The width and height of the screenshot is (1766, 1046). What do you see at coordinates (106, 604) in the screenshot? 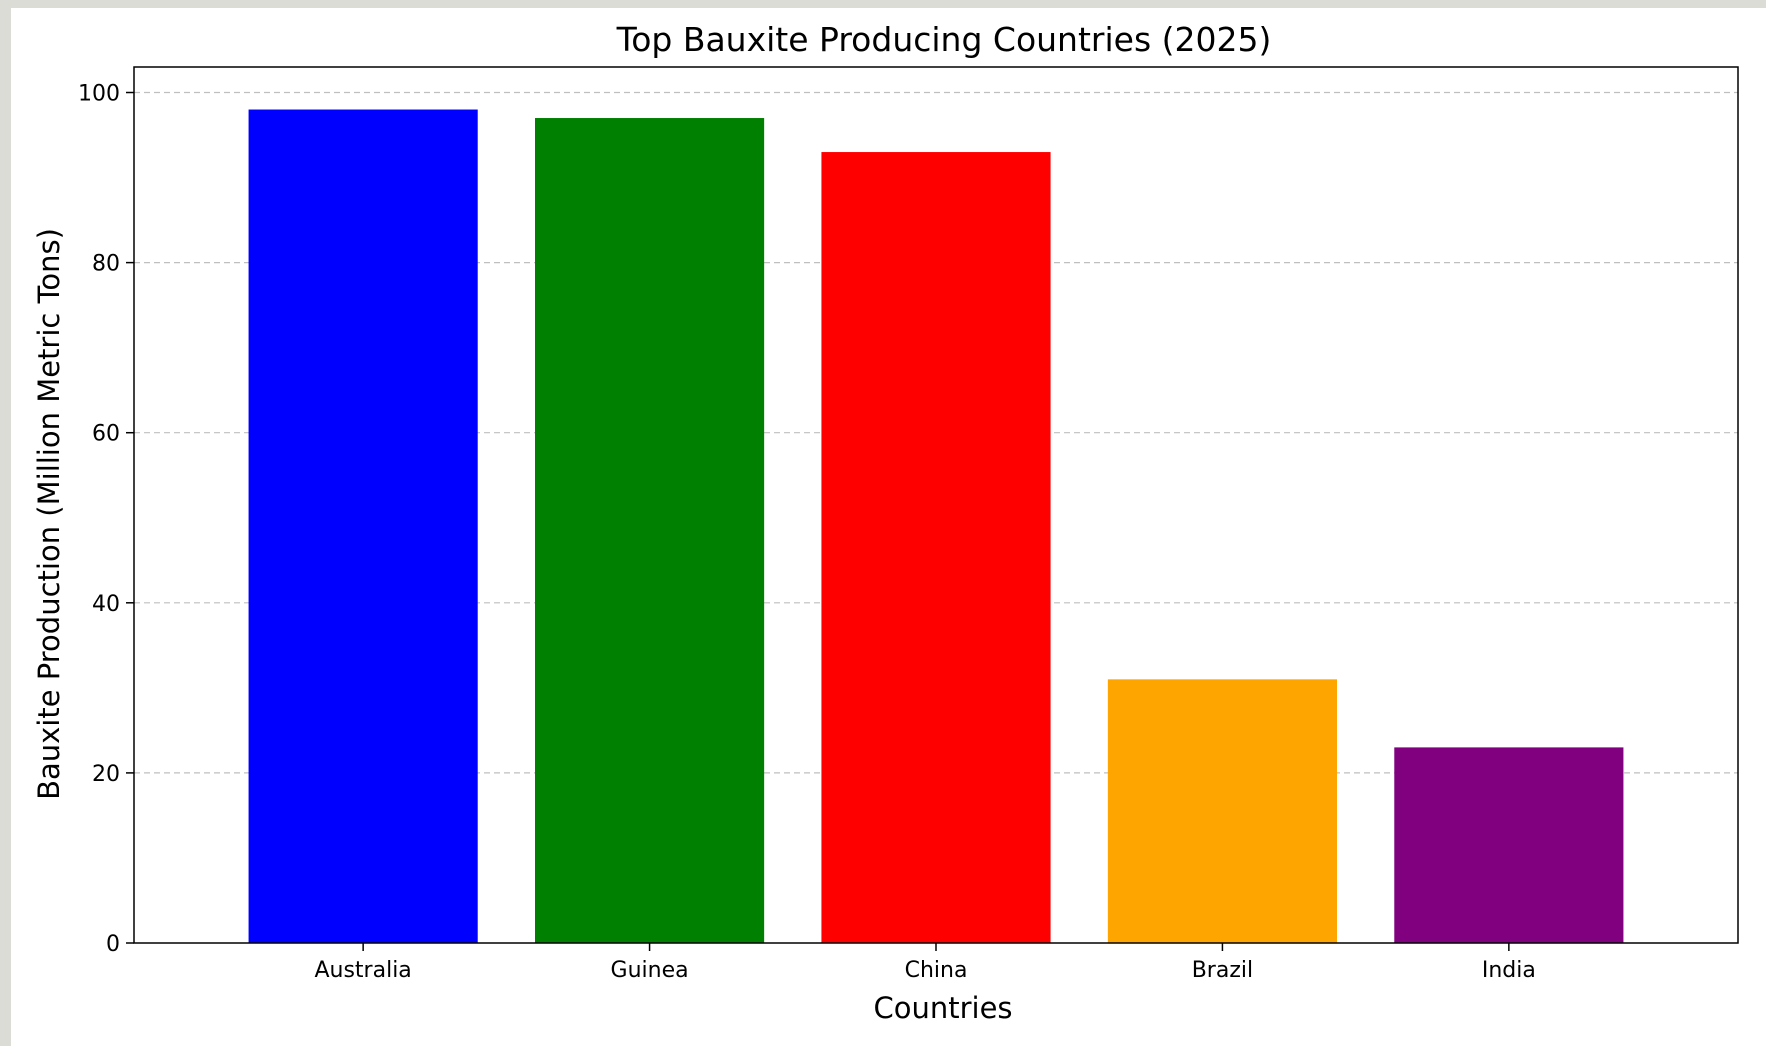
I see `y-tick-label: 40` at bounding box center [106, 604].